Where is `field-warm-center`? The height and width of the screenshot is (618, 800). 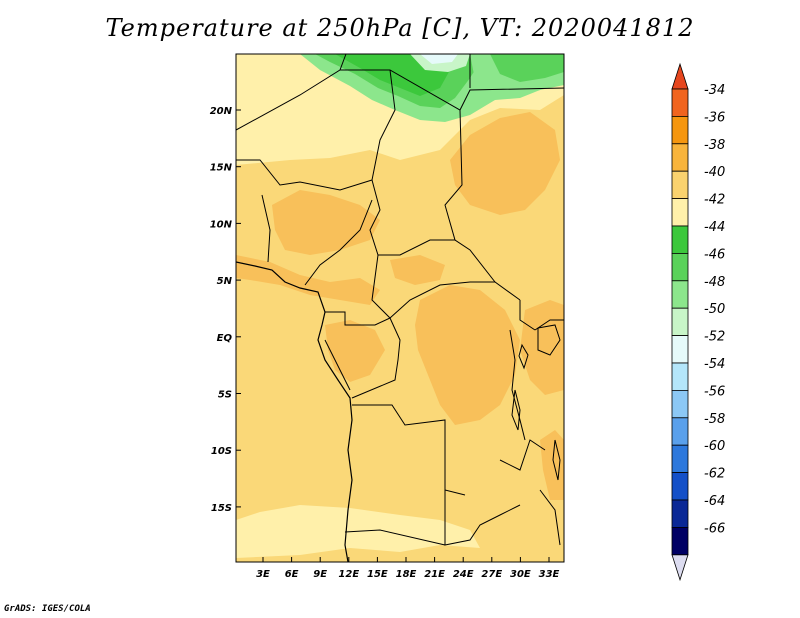
field-warm-center is located at coordinates (417, 270).